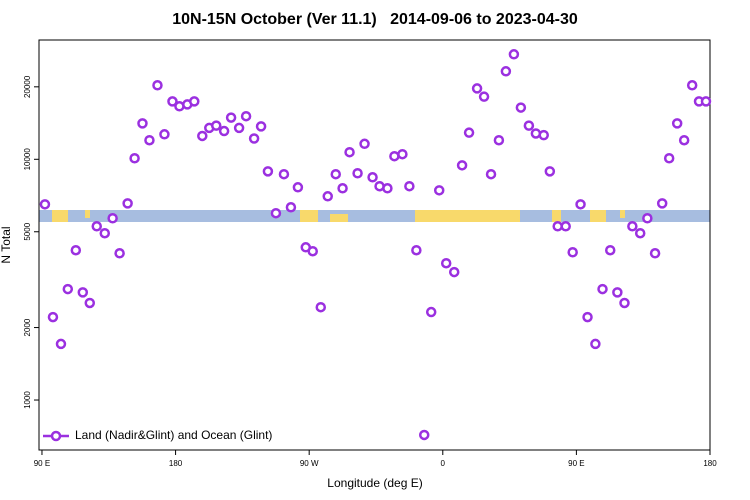 This screenshot has height=500, width=750. I want to click on y-tick-label: 10000, so click(27, 159).